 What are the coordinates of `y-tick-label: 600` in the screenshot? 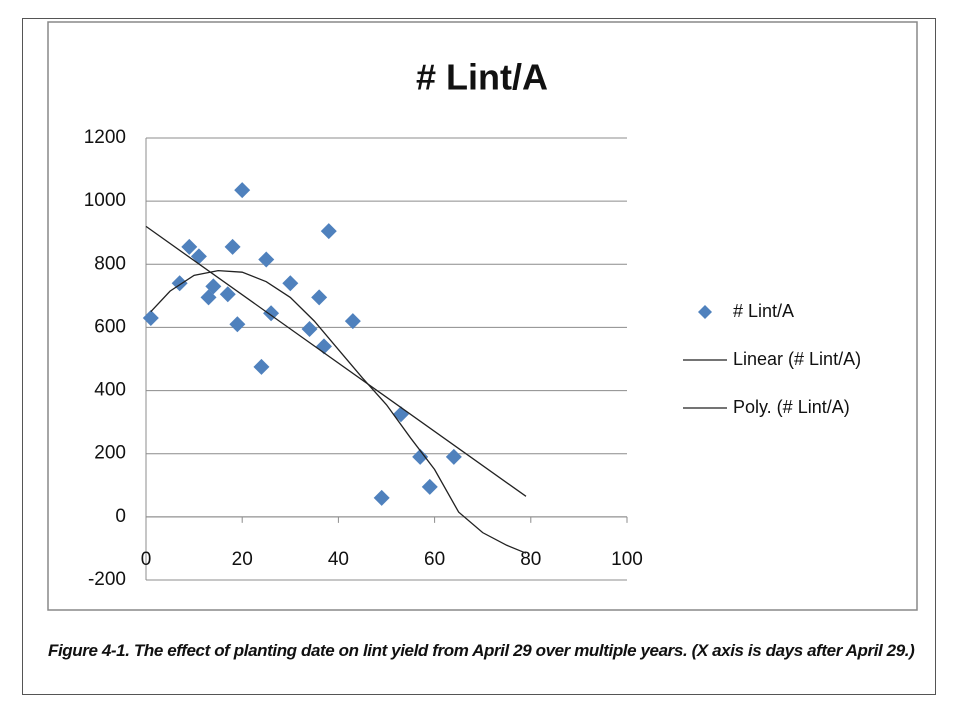 It's located at (110, 326).